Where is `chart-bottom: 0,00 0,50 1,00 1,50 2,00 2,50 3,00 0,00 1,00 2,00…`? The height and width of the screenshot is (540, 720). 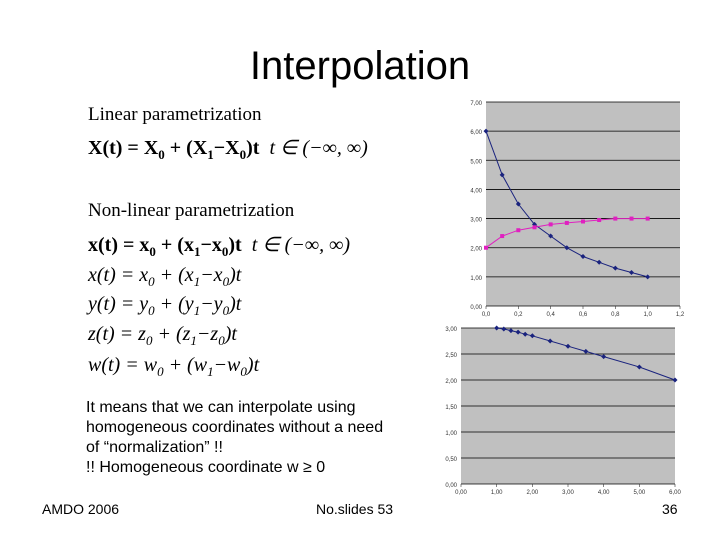 chart-bottom: 0,00 0,50 1,00 1,50 2,00 2,50 3,00 0,00 1,00 2,00… is located at coordinates (554, 410).